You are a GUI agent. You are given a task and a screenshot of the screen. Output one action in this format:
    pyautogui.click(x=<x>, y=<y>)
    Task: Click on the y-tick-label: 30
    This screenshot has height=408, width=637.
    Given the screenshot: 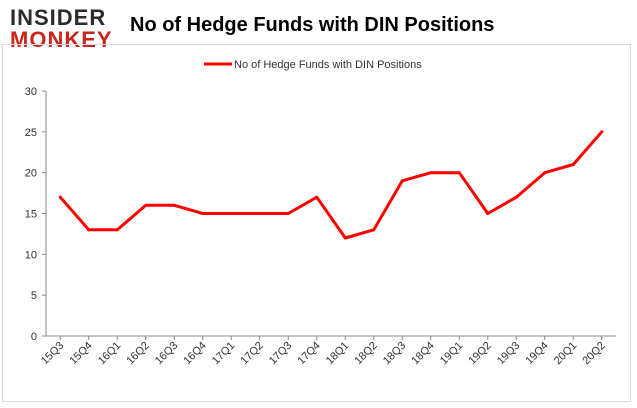 What is the action you would take?
    pyautogui.click(x=31, y=92)
    